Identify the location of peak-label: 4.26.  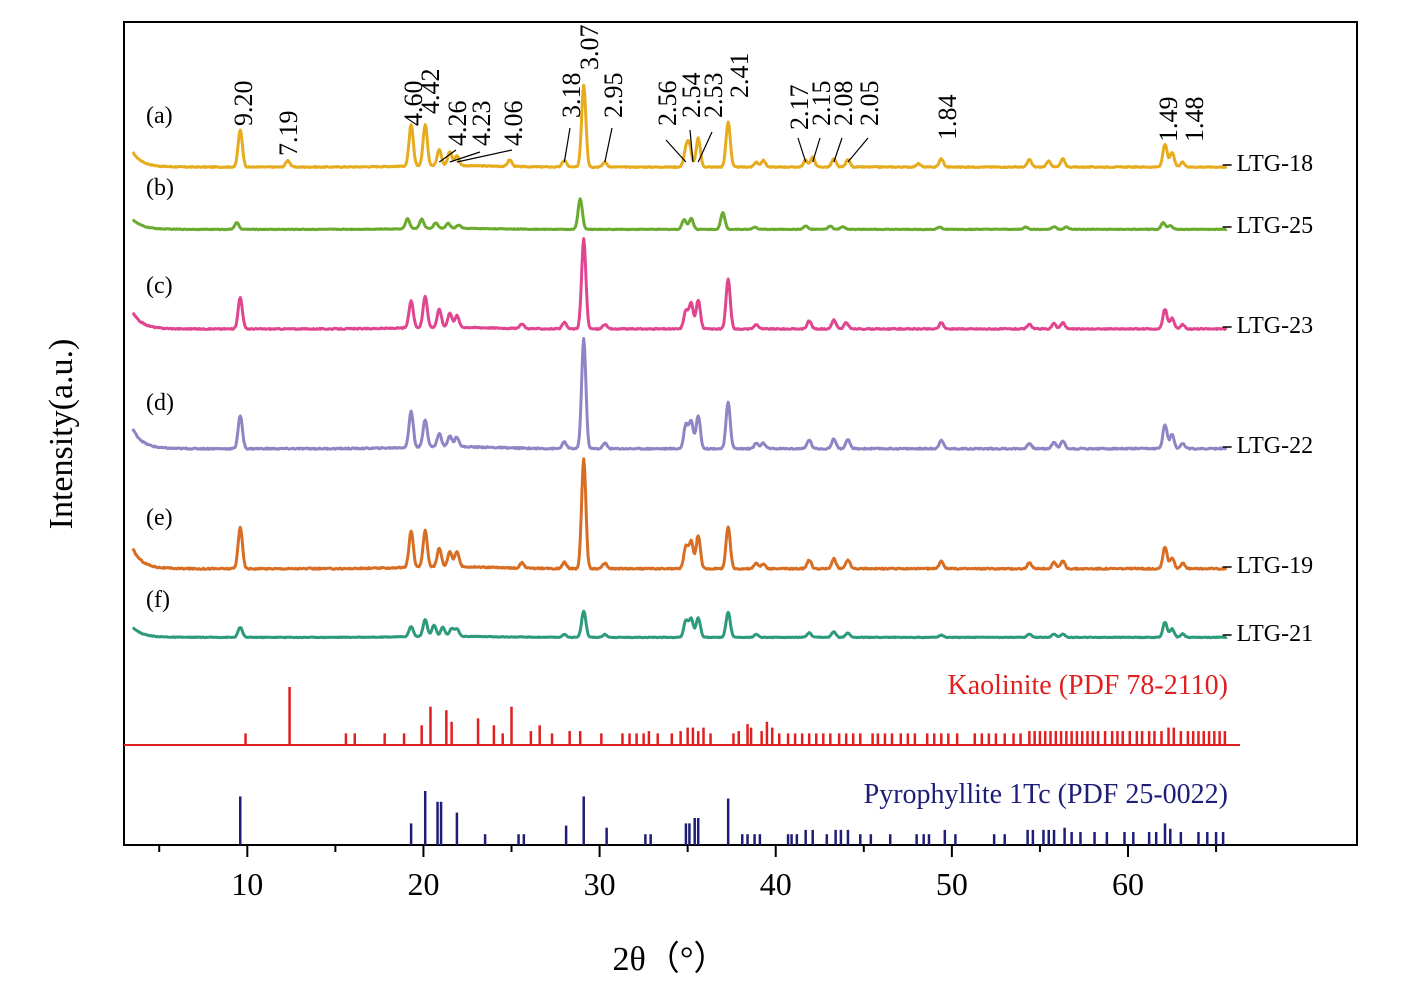
(457, 124).